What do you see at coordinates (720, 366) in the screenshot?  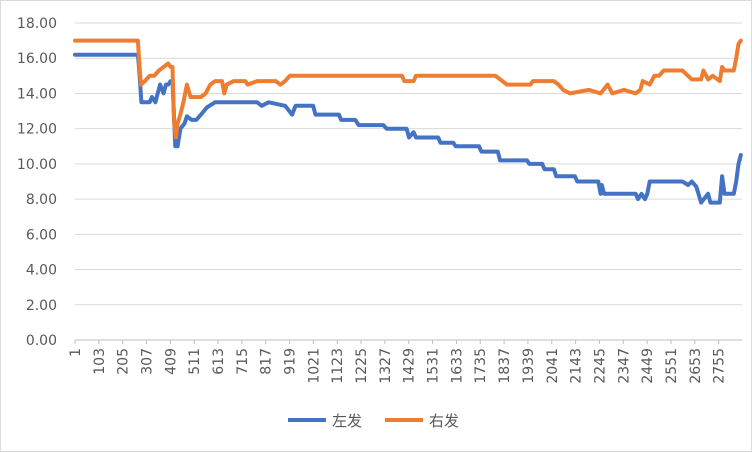 I see `x-tick-label: 2755` at bounding box center [720, 366].